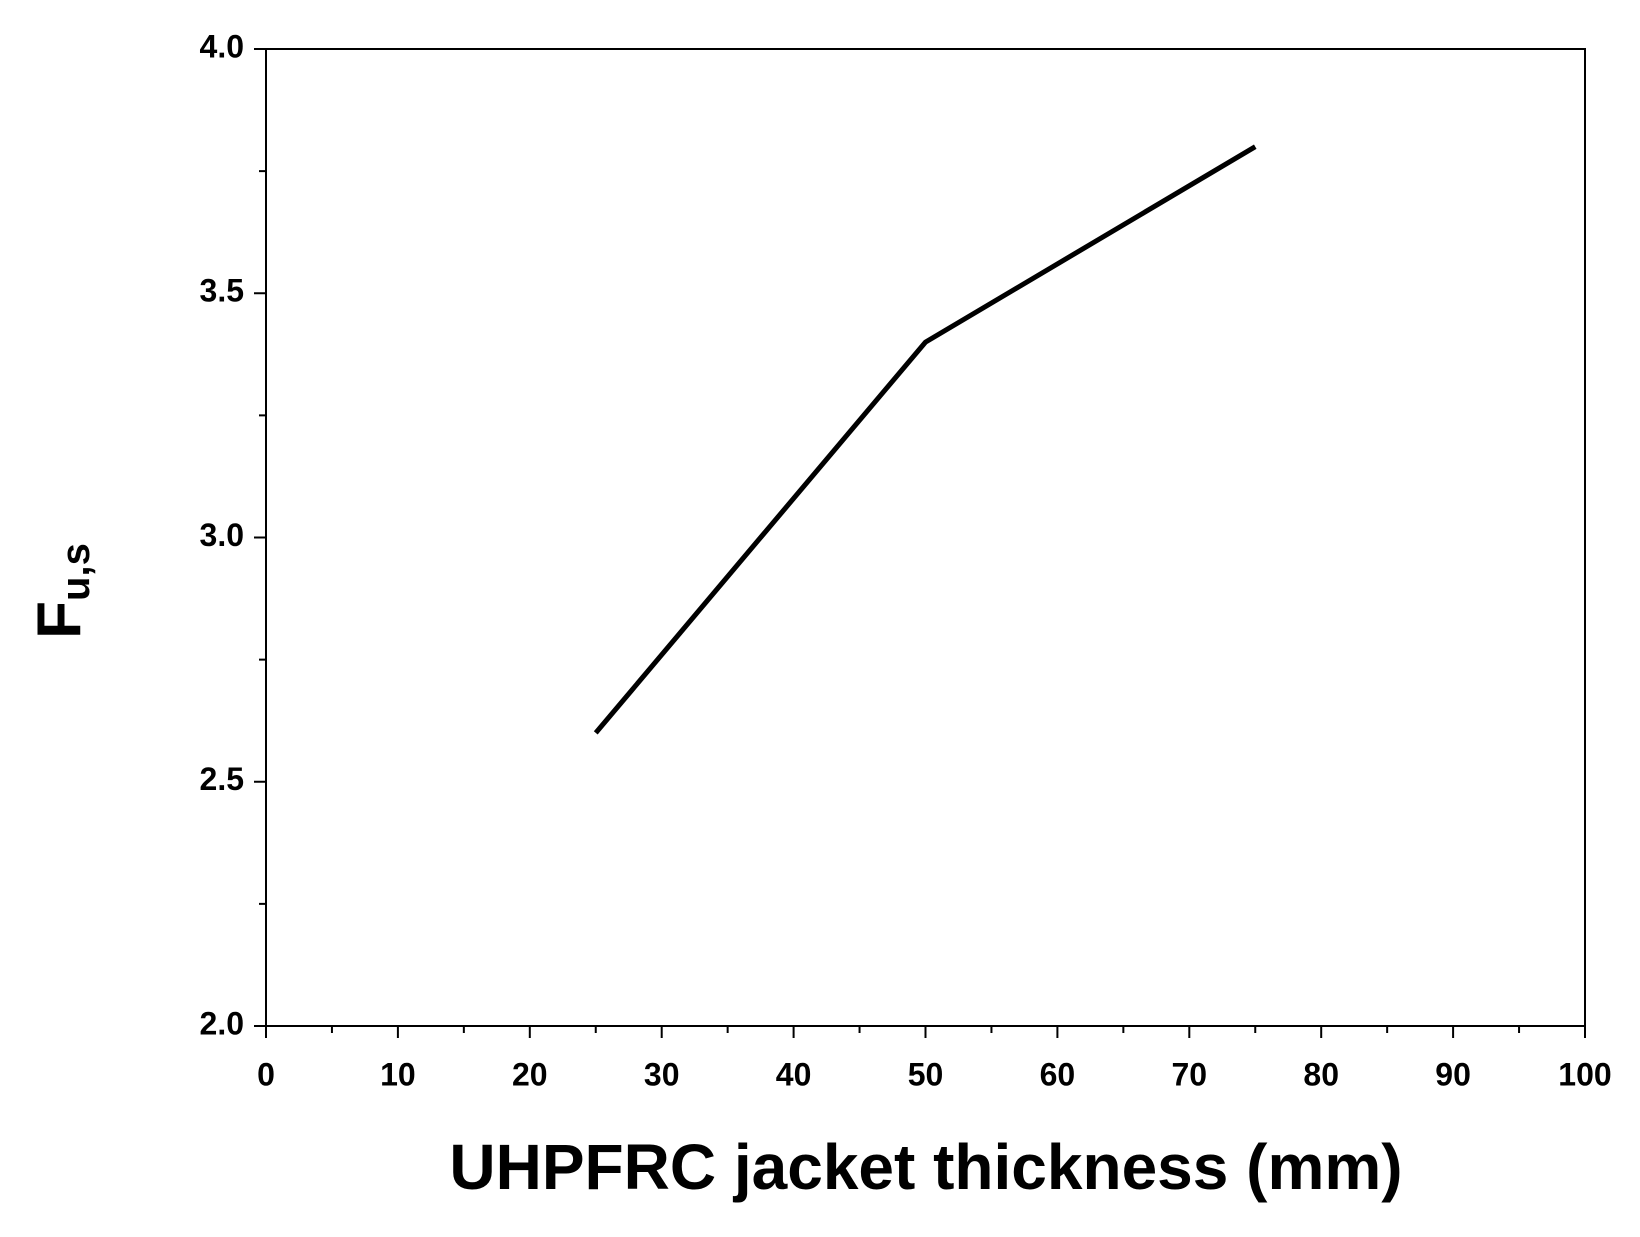 The width and height of the screenshot is (1640, 1237). I want to click on y-axis-label: Fu,s, so click(61, 591).